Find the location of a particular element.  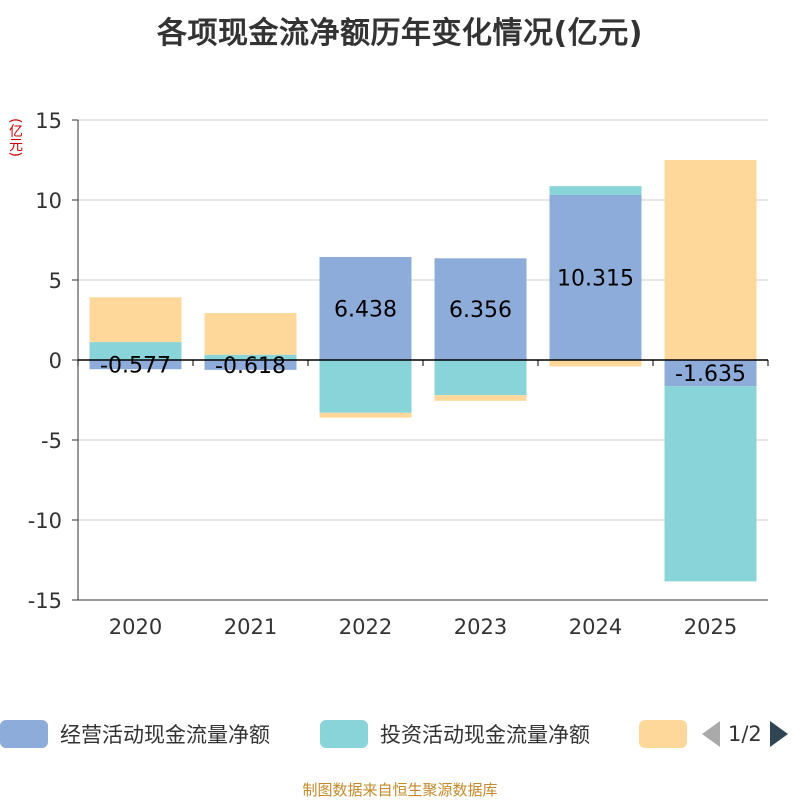

x-tick-label-2020: 2020 is located at coordinates (135, 627).